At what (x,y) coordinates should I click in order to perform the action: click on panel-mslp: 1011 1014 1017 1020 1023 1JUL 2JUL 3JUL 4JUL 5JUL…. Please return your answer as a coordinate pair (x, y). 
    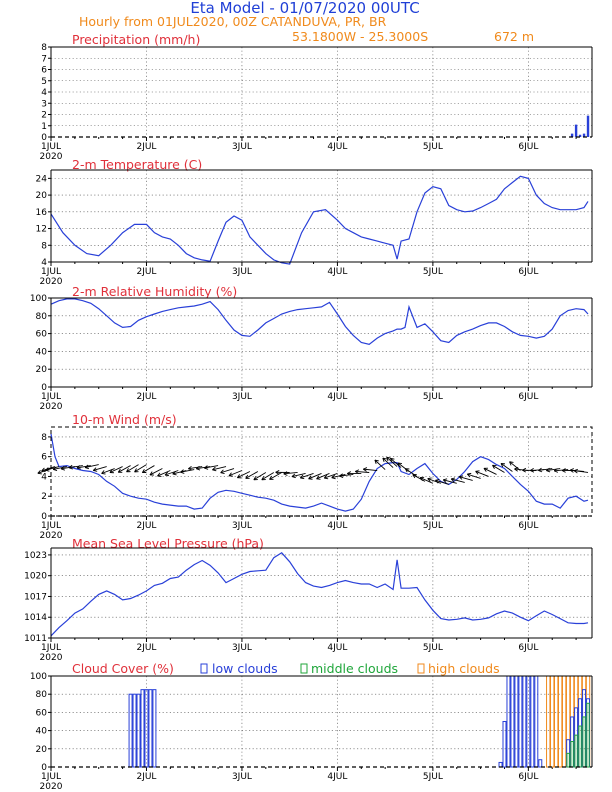
    Looking at the image, I should click on (308, 599).